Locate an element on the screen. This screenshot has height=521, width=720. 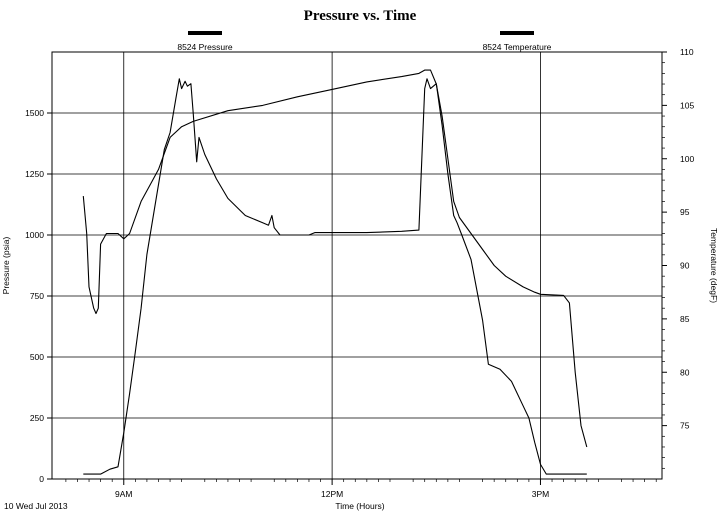
right-axis: 75 80 85 90 95 100 105 110 is located at coordinates (678, 258).